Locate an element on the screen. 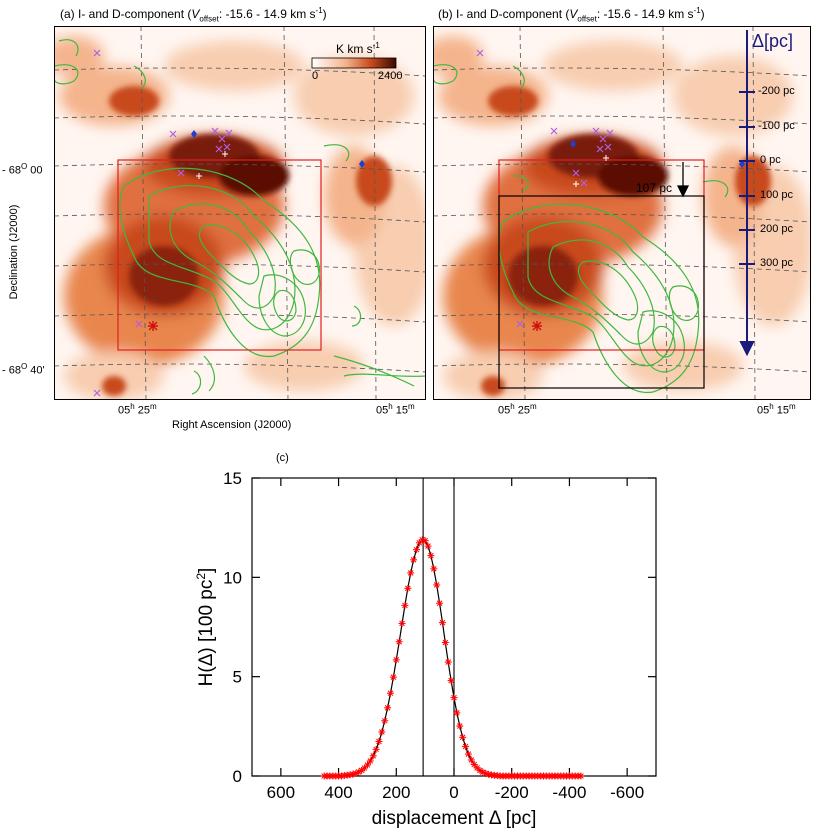  ra-tick-a-right-h: 05 is located at coordinates (382, 410).